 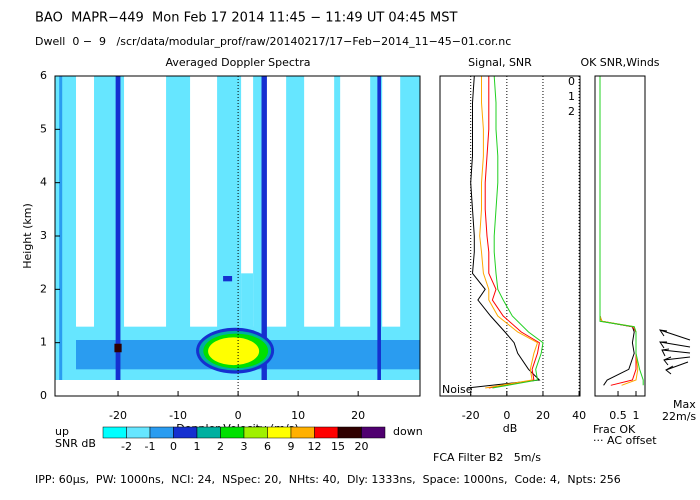 What do you see at coordinates (178, 415) in the screenshot?
I see `x-tick-label: -10` at bounding box center [178, 415].